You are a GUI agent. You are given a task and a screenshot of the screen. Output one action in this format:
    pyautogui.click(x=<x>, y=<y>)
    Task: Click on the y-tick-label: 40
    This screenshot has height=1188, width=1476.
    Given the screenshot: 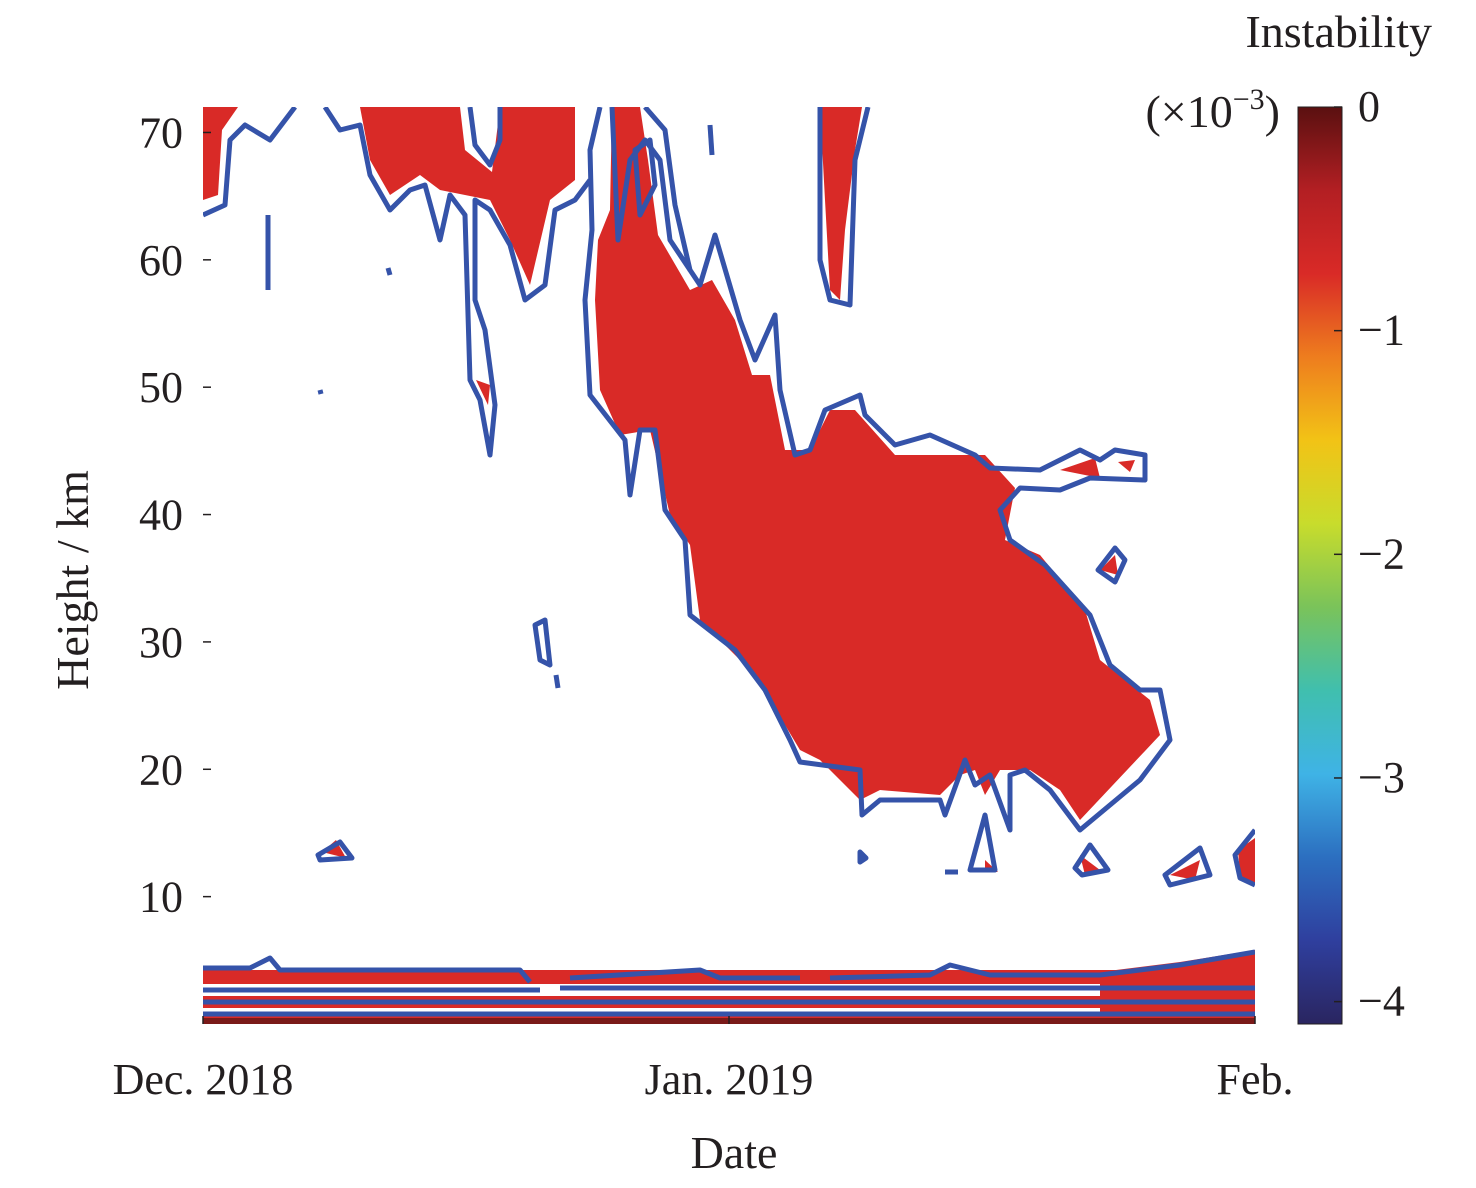 What is the action you would take?
    pyautogui.click(x=161, y=515)
    